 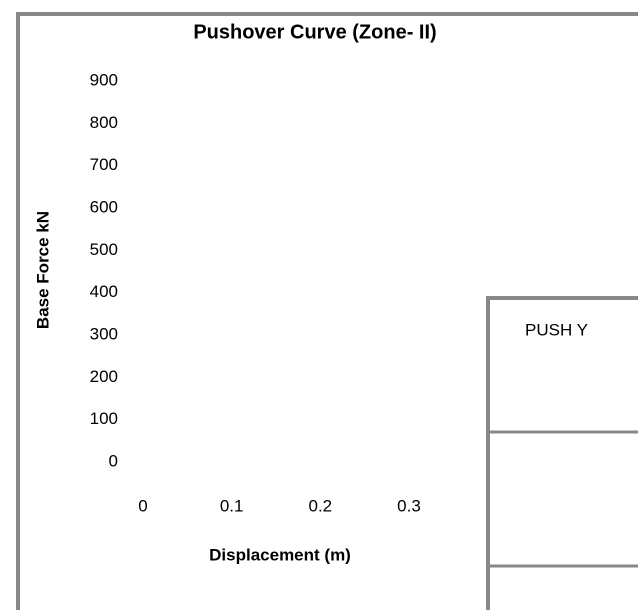 What do you see at coordinates (104, 291) in the screenshot?
I see `y-tick-label: 400` at bounding box center [104, 291].